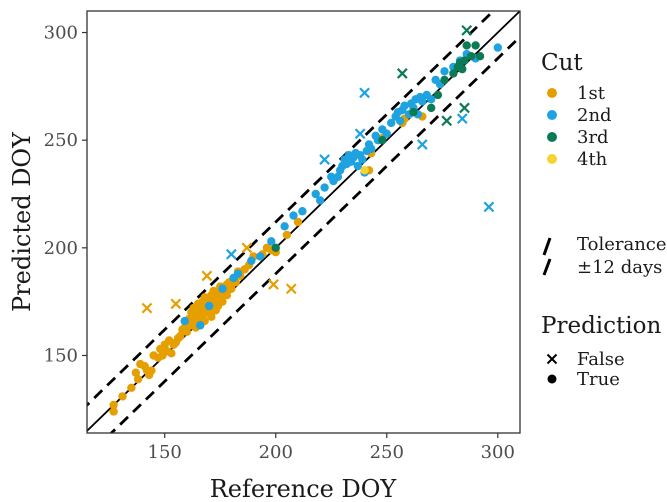 The height and width of the screenshot is (502, 667). I want to click on legend-label-2nd: 2nd, so click(594, 115).